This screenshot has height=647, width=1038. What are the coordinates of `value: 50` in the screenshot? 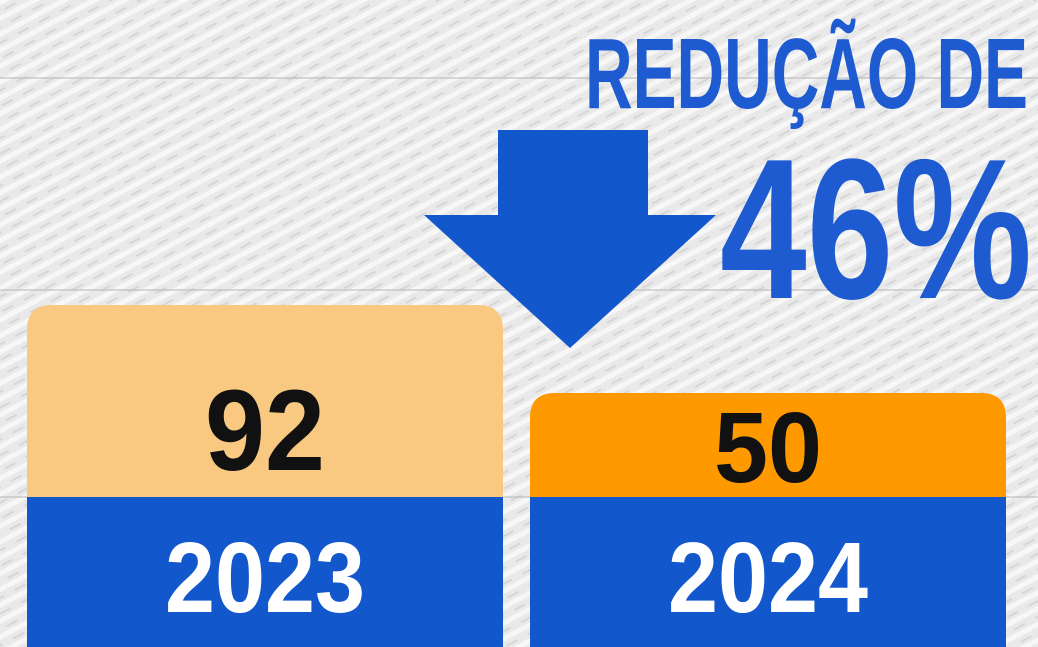 It's located at (768, 448).